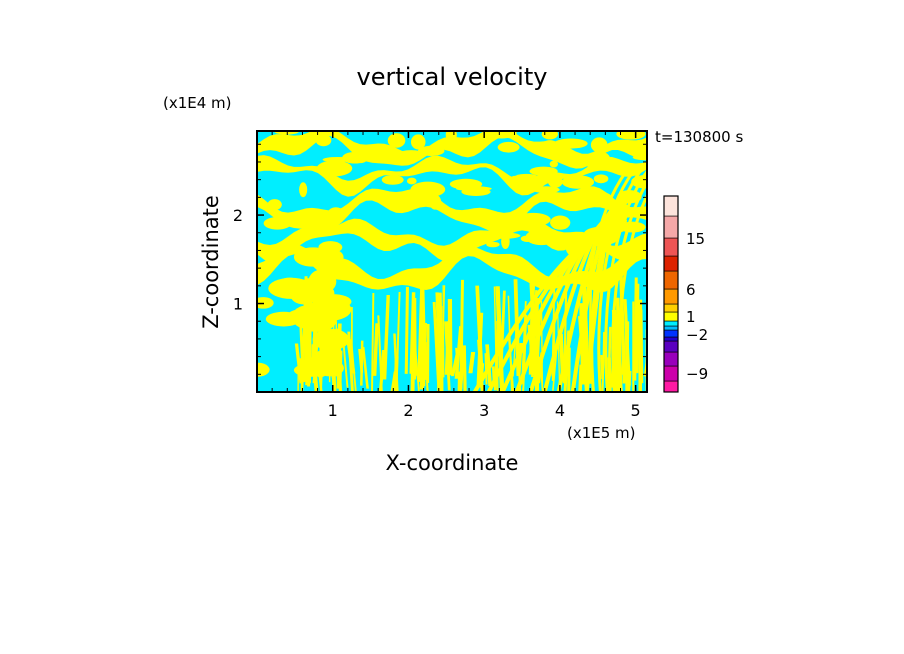  What do you see at coordinates (408, 410) in the screenshot?
I see `x-tick-label: 2` at bounding box center [408, 410].